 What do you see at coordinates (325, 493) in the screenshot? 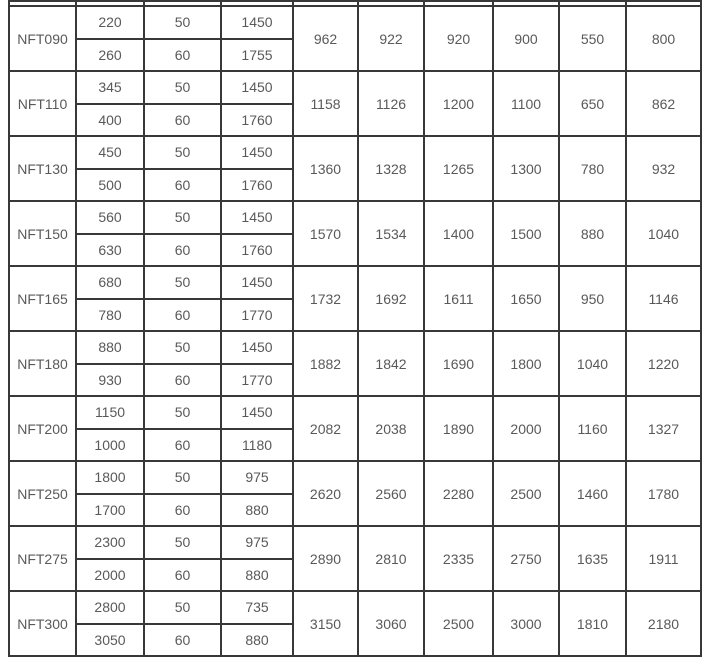
I see `merged-value-cell: 2620` at bounding box center [325, 493].